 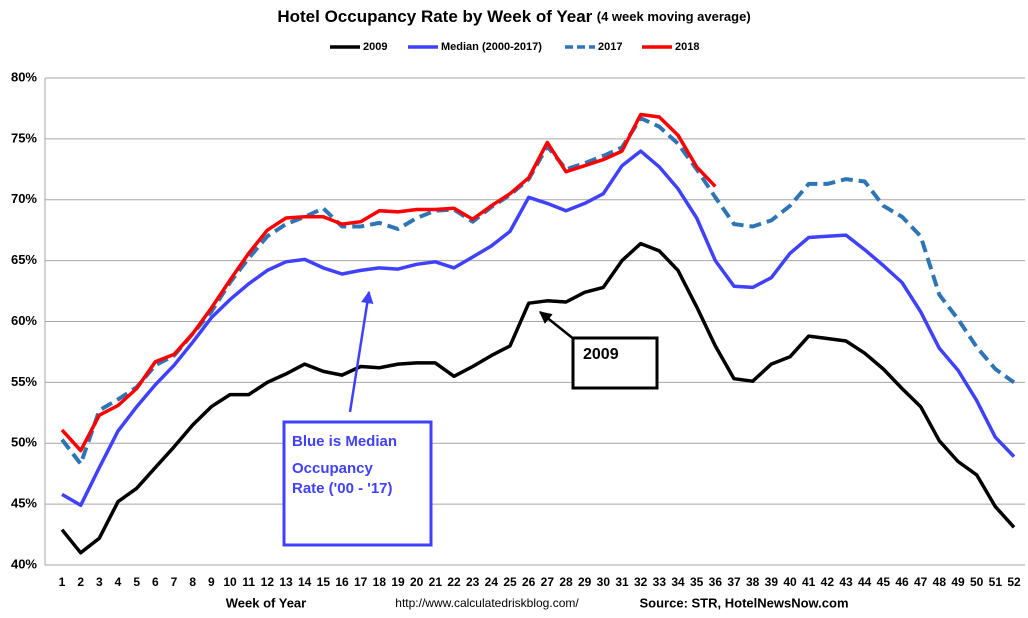 I want to click on x-tick-label: 34, so click(x=678, y=582).